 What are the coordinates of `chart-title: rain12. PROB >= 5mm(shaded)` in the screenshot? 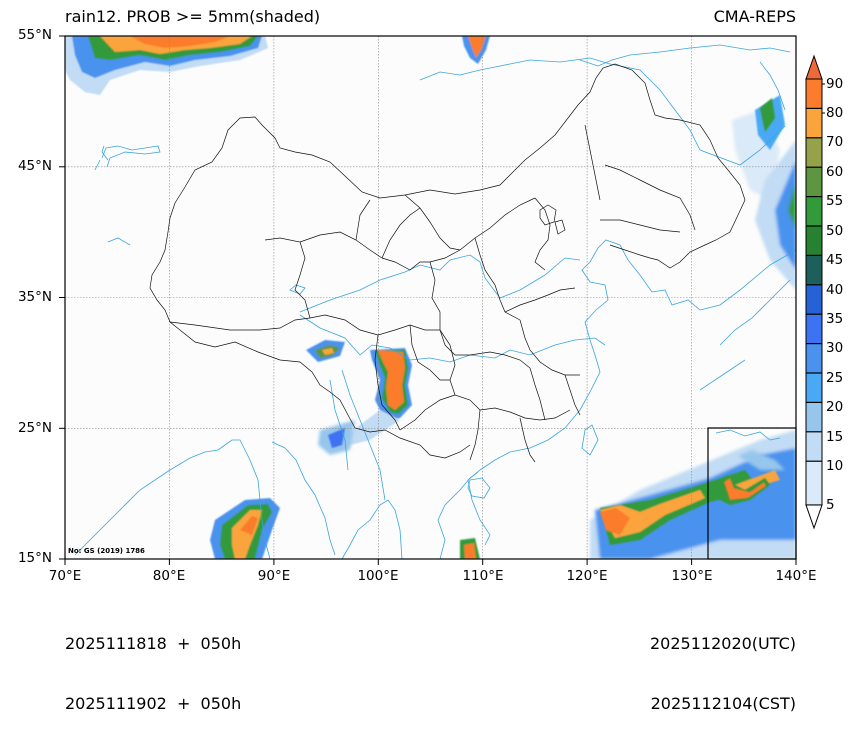 It's located at (193, 16).